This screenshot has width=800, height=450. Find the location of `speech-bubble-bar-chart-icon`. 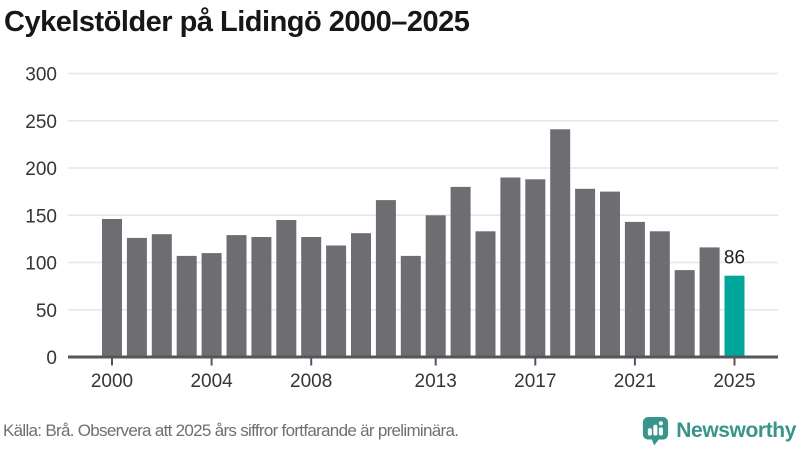

speech-bubble-bar-chart-icon is located at coordinates (656, 431).